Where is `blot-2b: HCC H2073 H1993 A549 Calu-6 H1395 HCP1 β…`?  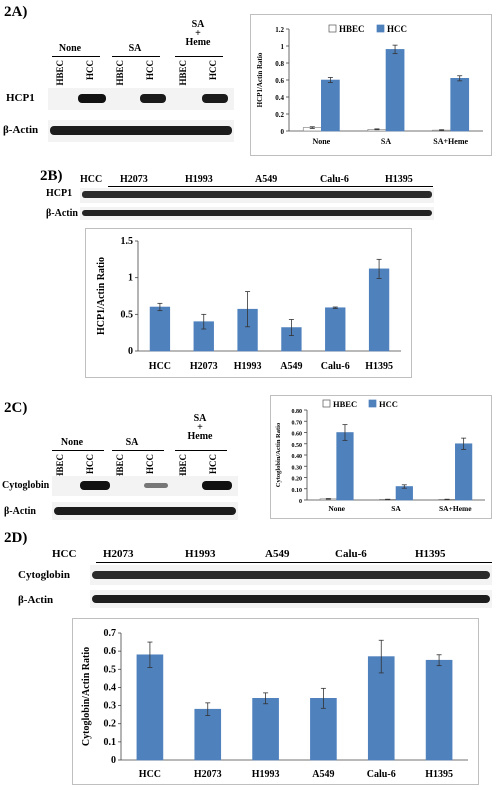 blot-2b: HCC H2073 H1993 A549 Calu-6 H1395 HCP1 β… is located at coordinates (250, 195).